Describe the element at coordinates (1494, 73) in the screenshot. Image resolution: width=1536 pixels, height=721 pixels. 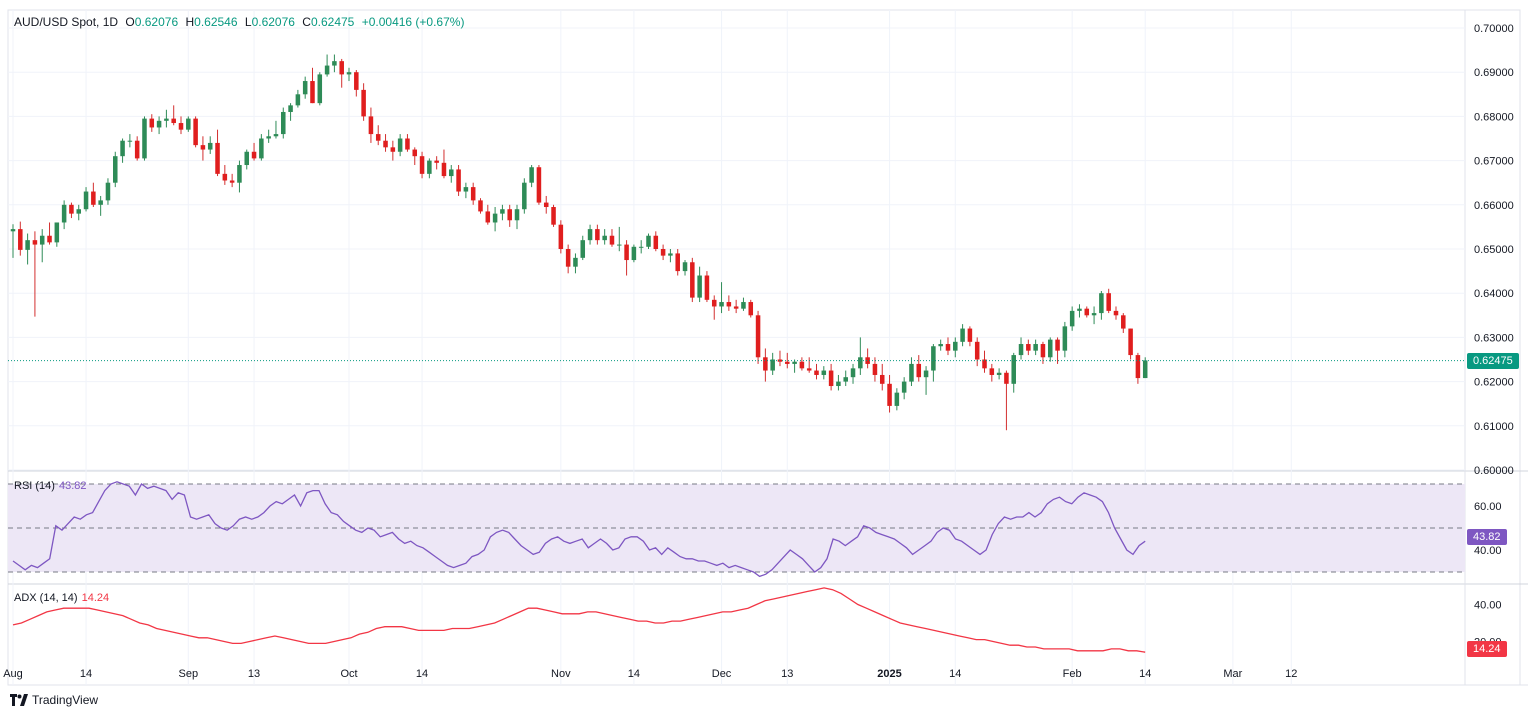
I see `price-tick-label: 0.69000` at that location.